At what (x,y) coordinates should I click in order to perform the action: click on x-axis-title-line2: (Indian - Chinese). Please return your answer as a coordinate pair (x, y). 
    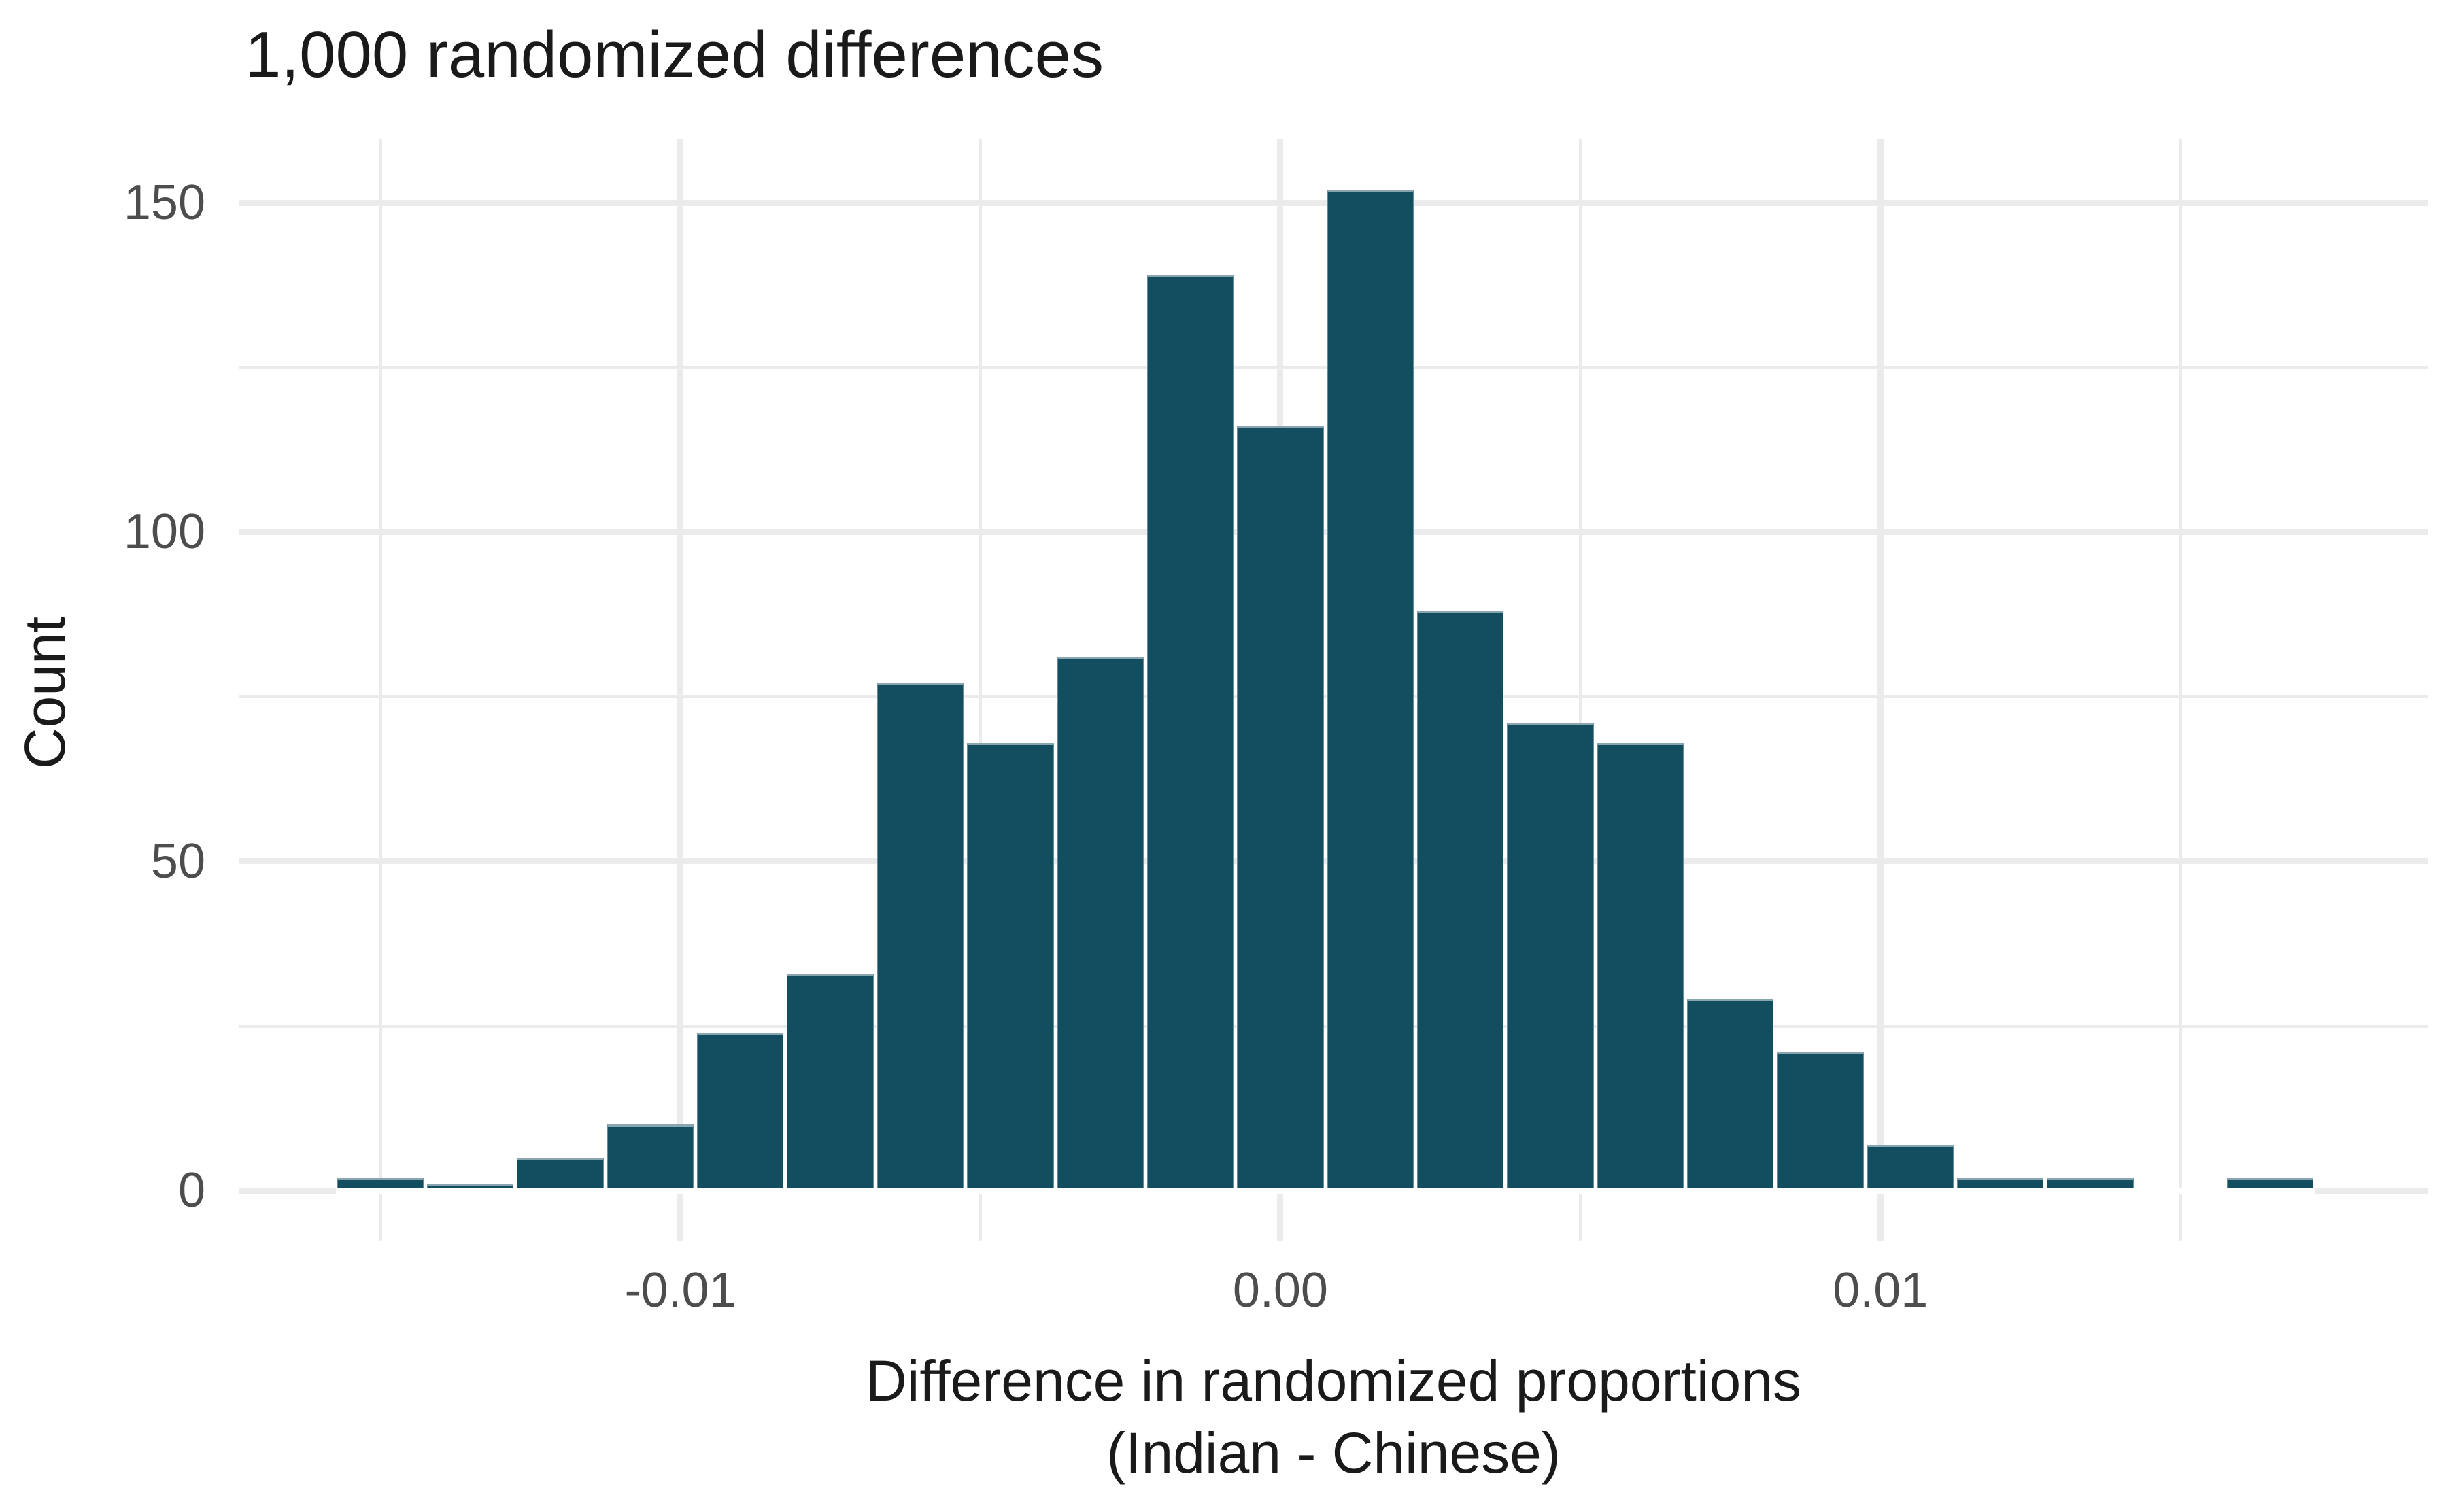
    Looking at the image, I should click on (1334, 1453).